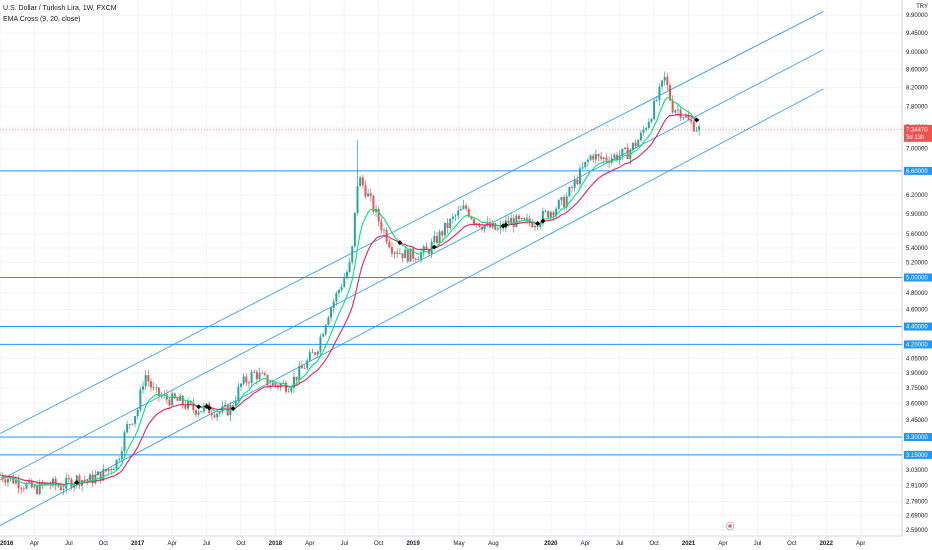  I want to click on indicator-label: EMA Cross (9, 20, close), so click(42, 19).